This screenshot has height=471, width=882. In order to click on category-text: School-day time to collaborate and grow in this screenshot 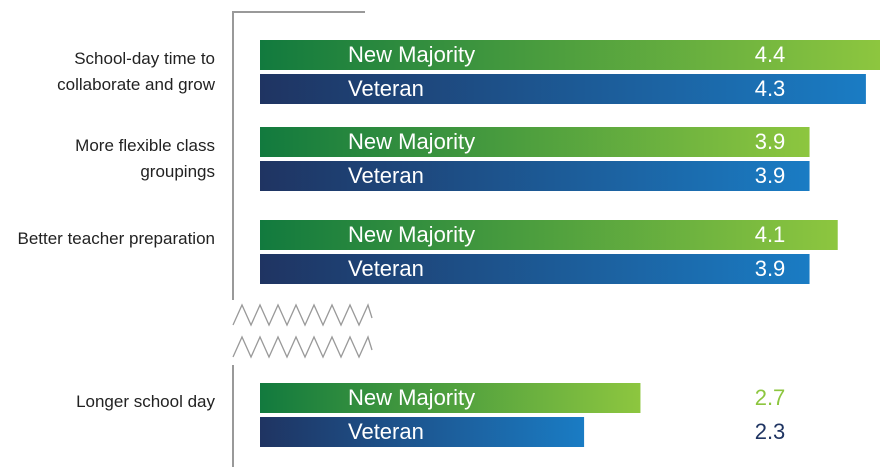, I will do `click(136, 71)`.